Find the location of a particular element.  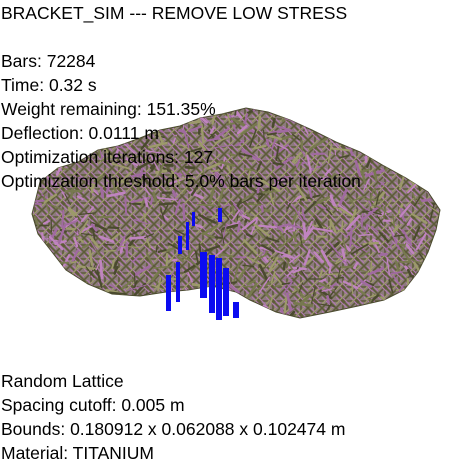

material-readout: Material: TITANIUM is located at coordinates (77, 453).